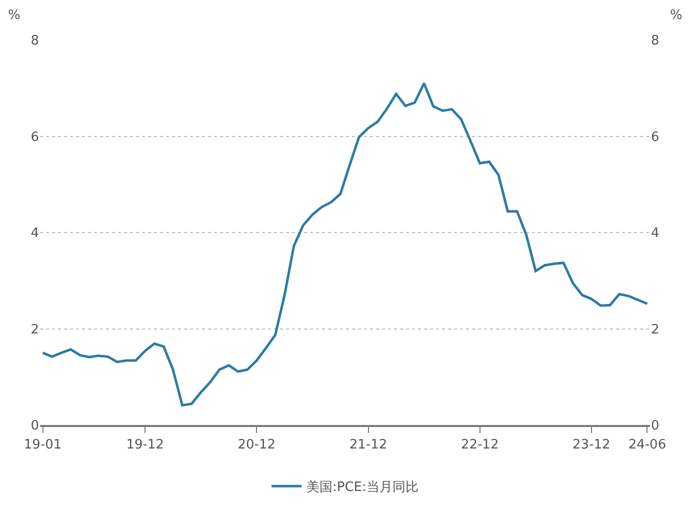 This screenshot has width=690, height=513. Describe the element at coordinates (676, 15) in the screenshot. I see `y2-axis-title: %` at that location.